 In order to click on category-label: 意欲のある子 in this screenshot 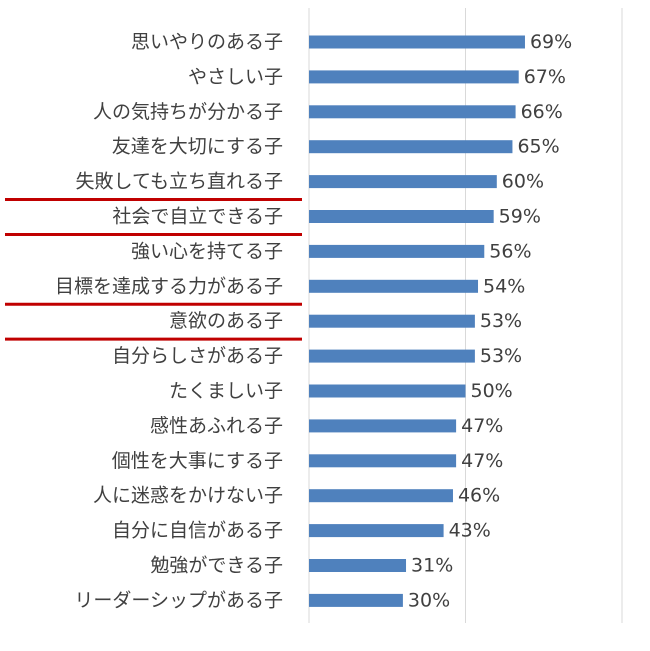, I will do `click(226, 321)`.